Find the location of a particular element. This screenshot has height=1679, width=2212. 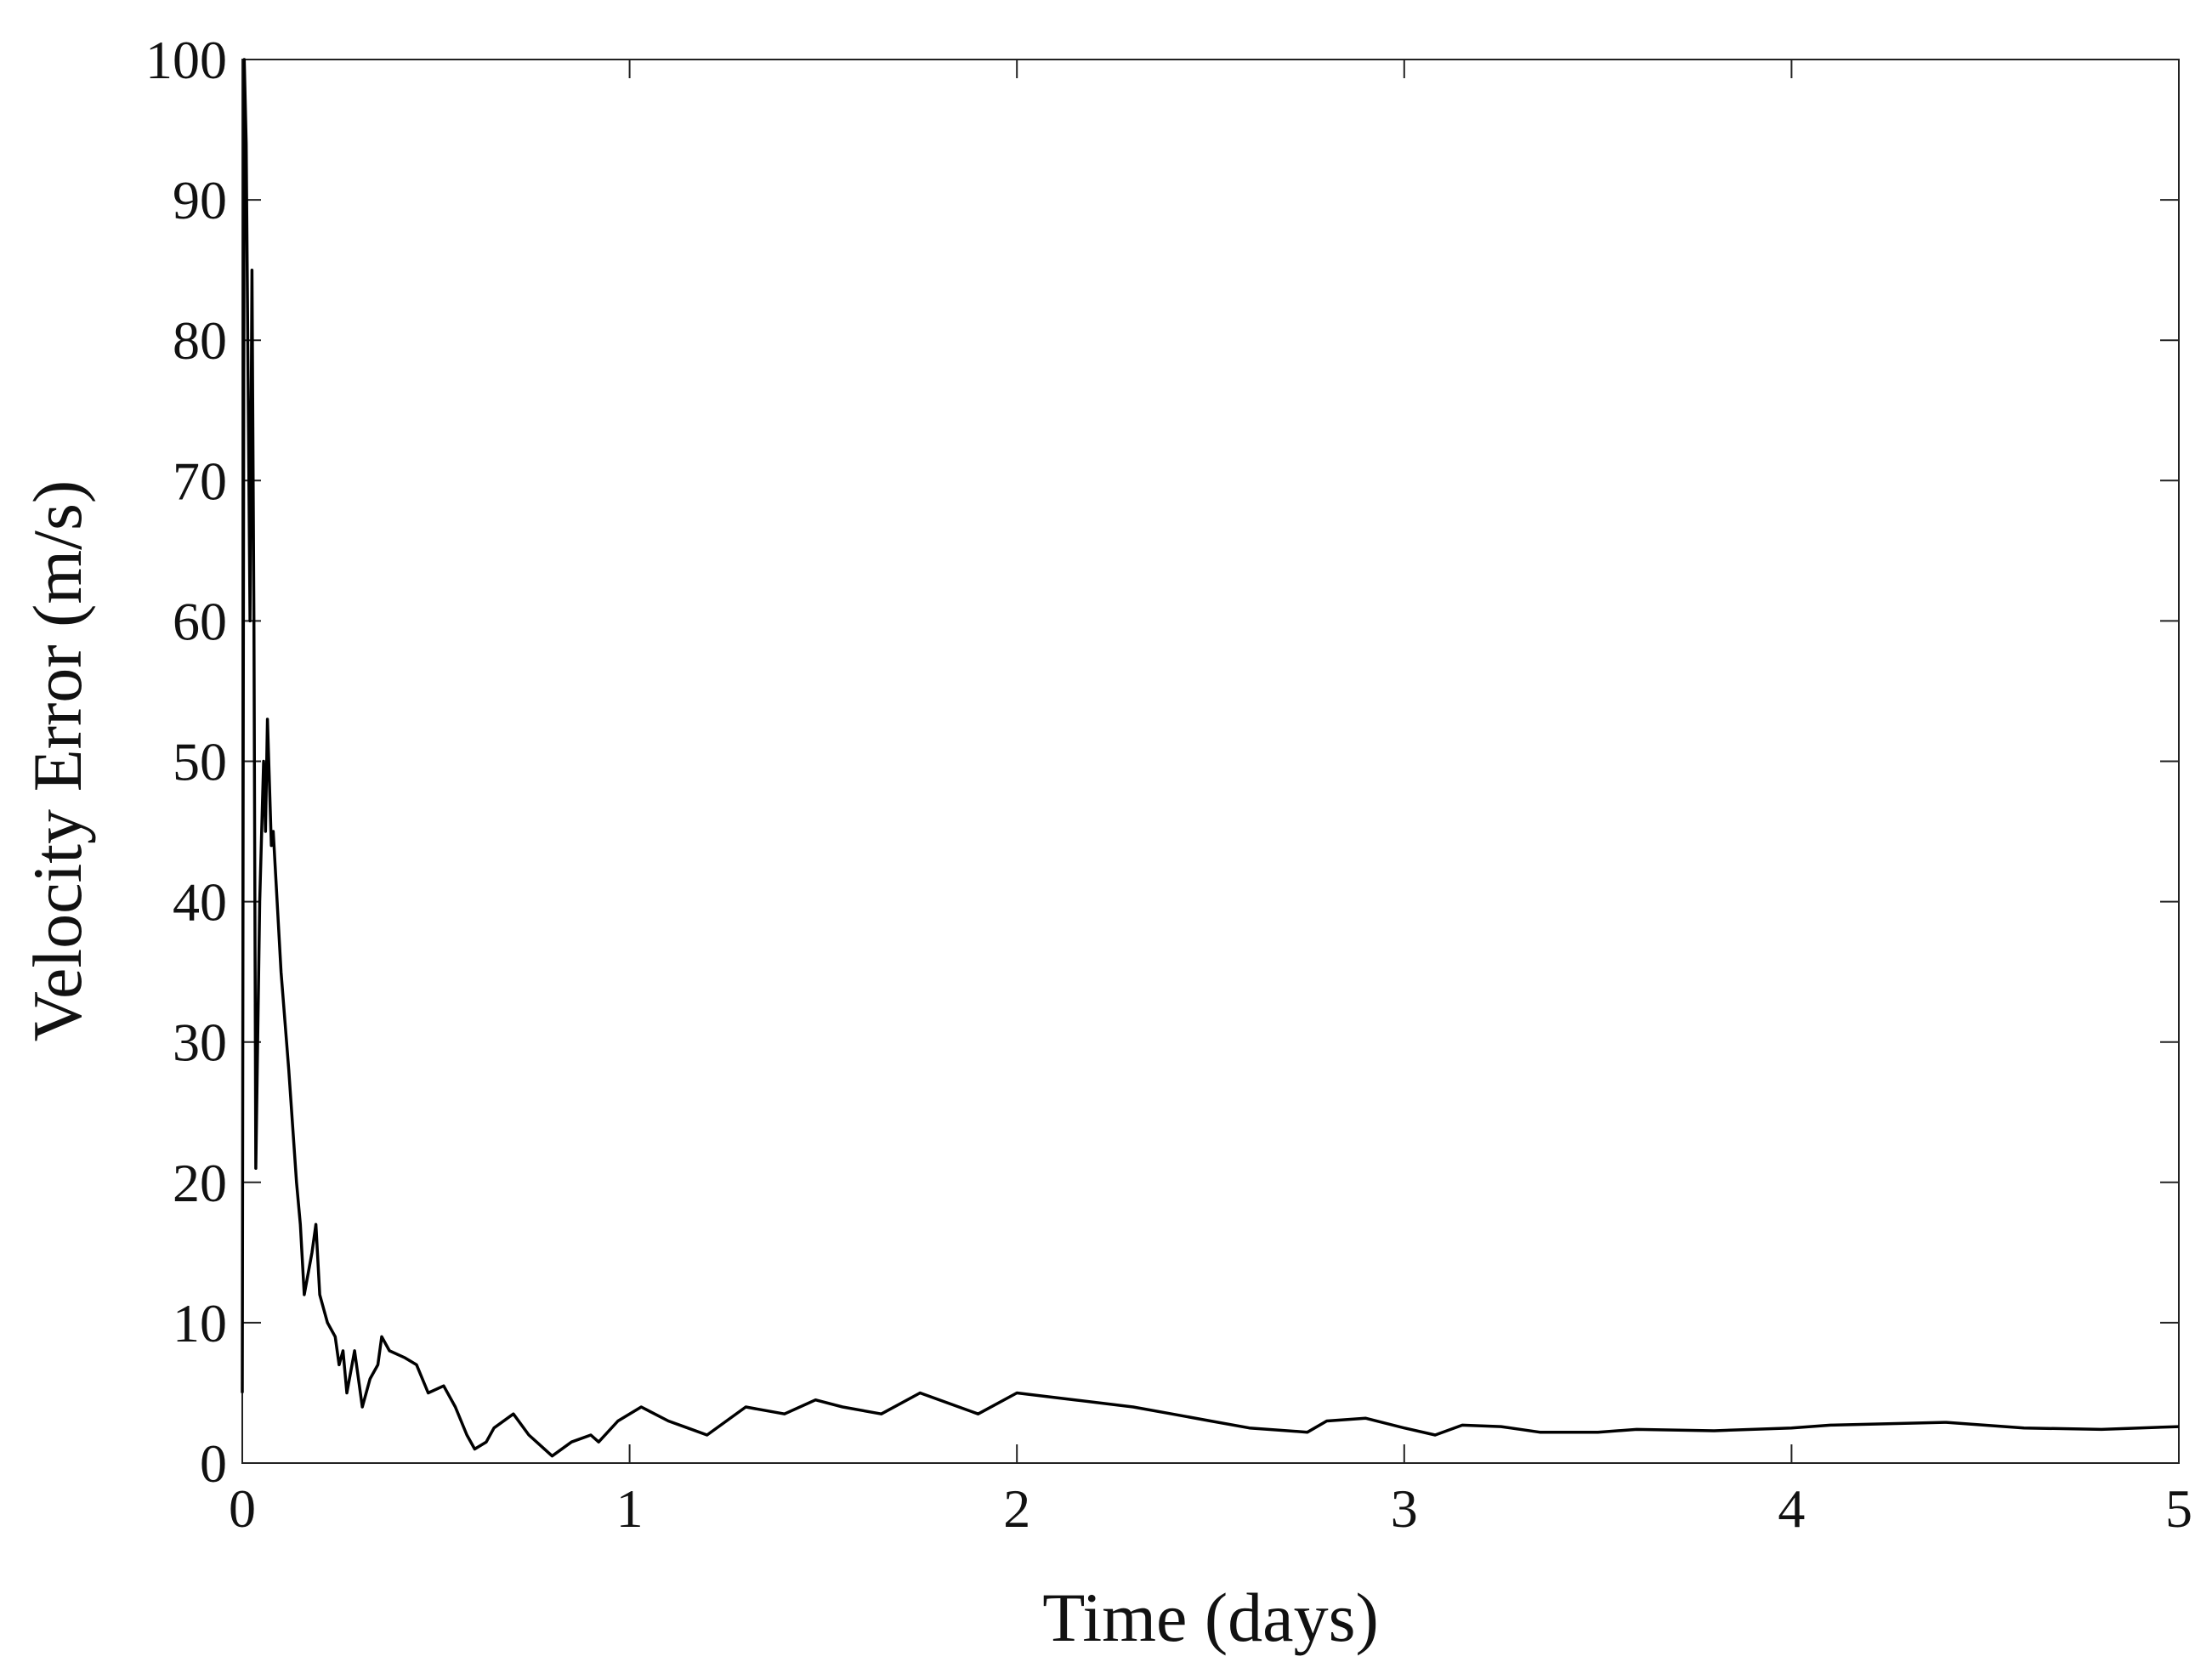

y-tick-label: 0 is located at coordinates (213, 1463).